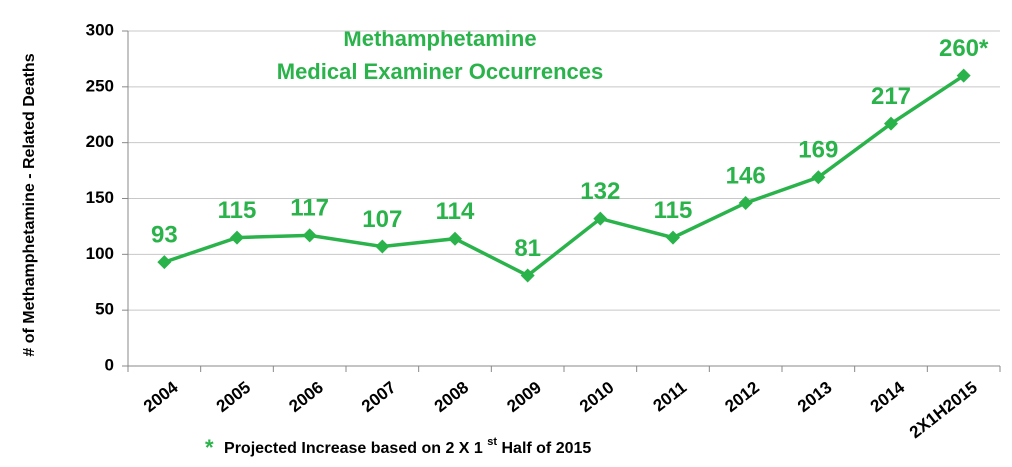 Image resolution: width=1012 pixels, height=467 pixels. Describe the element at coordinates (742, 397) in the screenshot. I see `x-tick-label: 2012` at that location.